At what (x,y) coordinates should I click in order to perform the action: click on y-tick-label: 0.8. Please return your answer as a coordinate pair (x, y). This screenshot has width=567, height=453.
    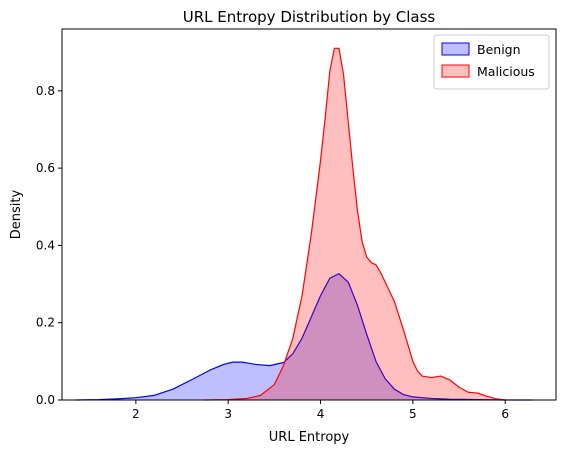
    Looking at the image, I should click on (45, 91).